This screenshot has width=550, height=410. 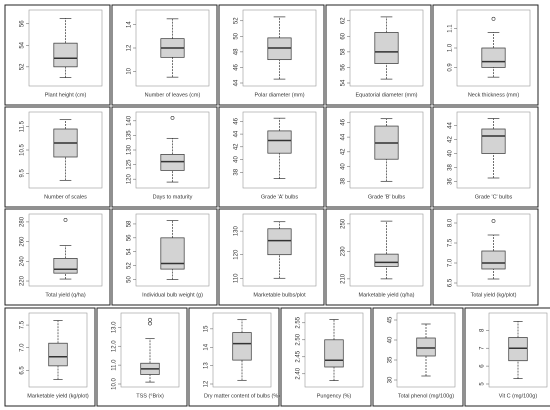 What do you see at coordinates (207, 328) in the screenshot?
I see `y-tick-label: 15` at bounding box center [207, 328].